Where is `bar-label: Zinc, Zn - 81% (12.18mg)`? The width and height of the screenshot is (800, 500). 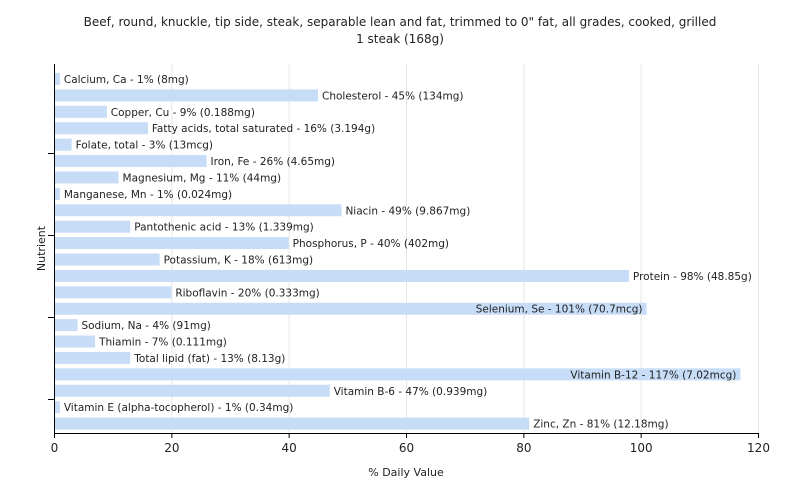
bar-label: Zinc, Zn - 81% (12.18mg) is located at coordinates (600, 425).